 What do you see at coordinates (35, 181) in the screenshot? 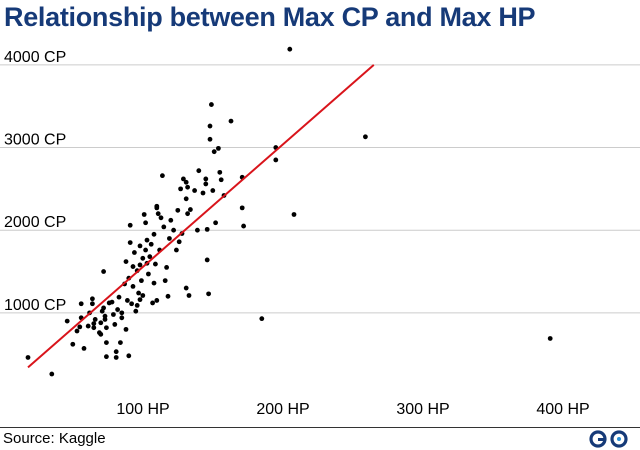
I see `y-axis-tick-labels: 1000 CP 2000 CP 3000 CP 4000 CP` at bounding box center [35, 181].